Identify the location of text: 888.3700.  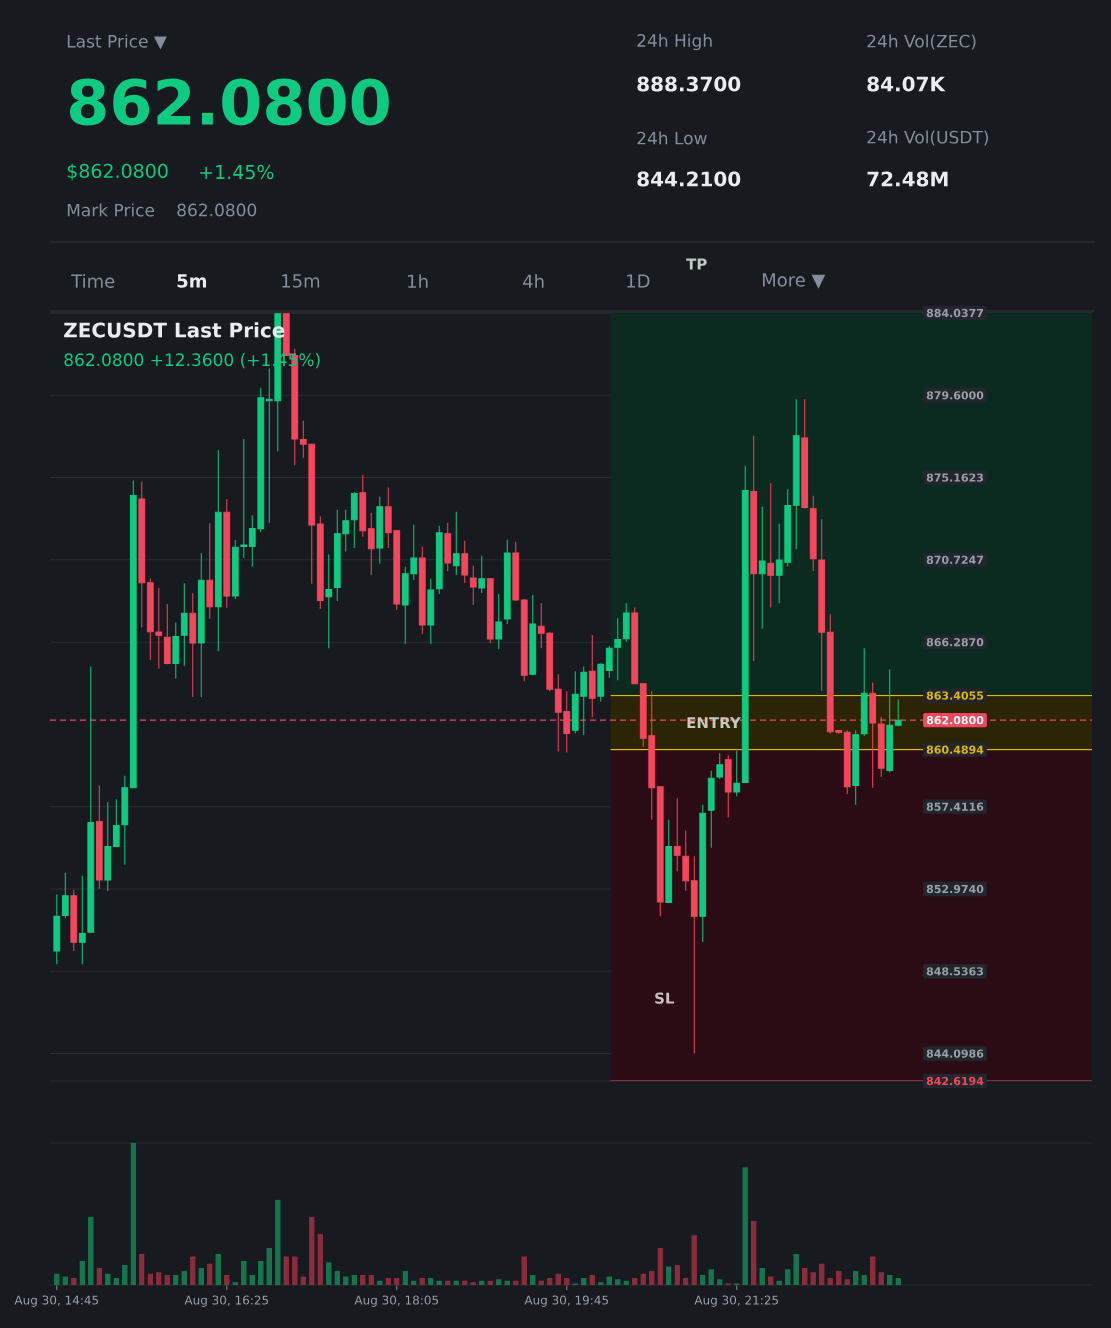
(689, 84).